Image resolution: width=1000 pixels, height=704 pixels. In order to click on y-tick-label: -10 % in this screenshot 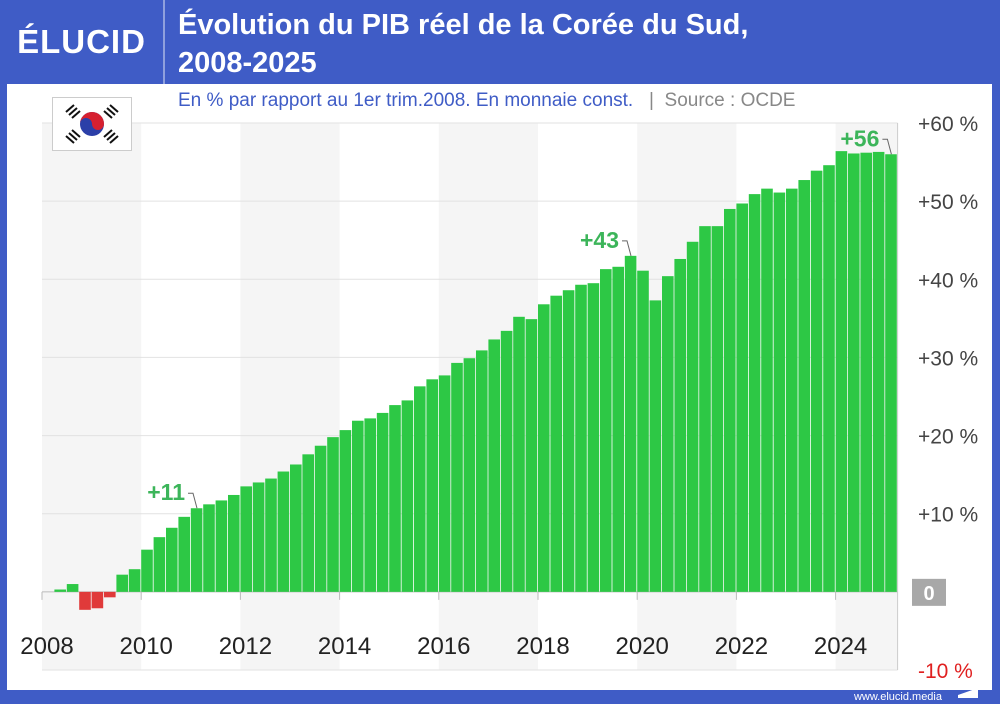, I will do `click(945, 671)`.